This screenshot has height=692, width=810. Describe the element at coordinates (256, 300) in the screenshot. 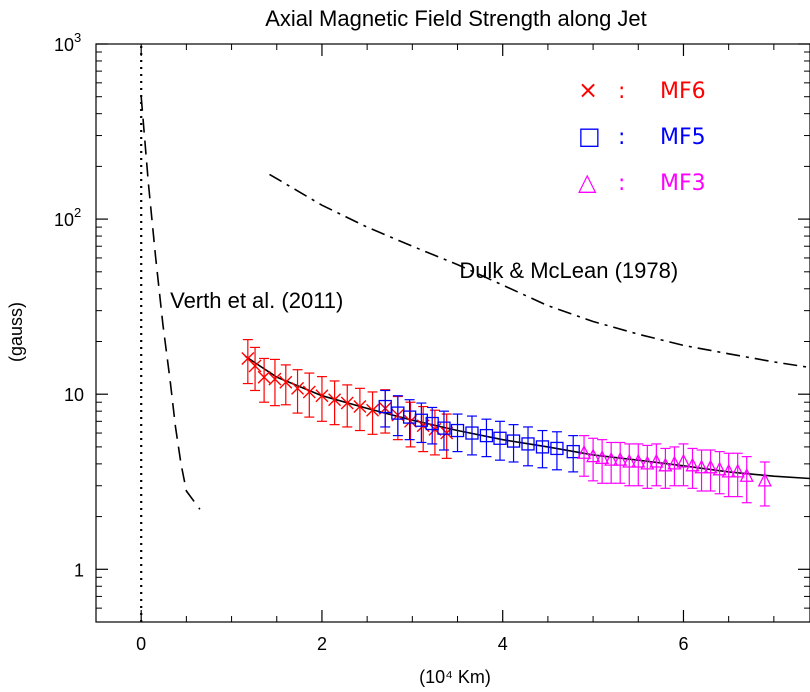

I see `annotation: Verth et al. (2011)` at that location.